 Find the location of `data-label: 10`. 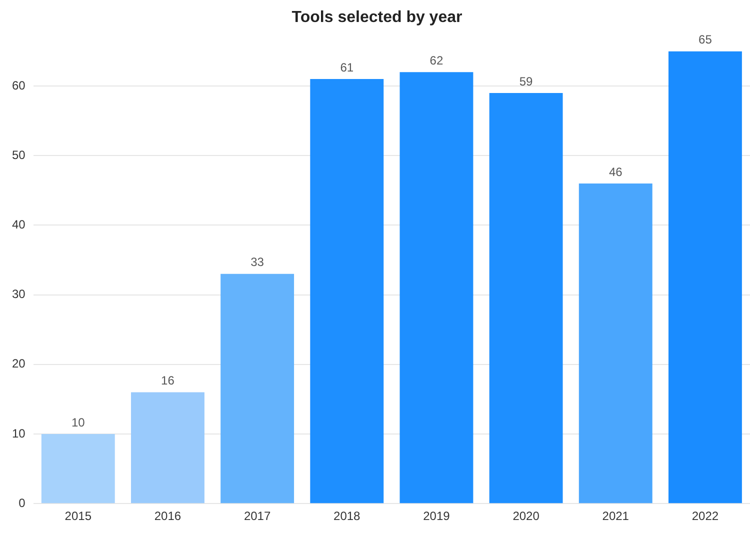

data-label: 10 is located at coordinates (78, 422).